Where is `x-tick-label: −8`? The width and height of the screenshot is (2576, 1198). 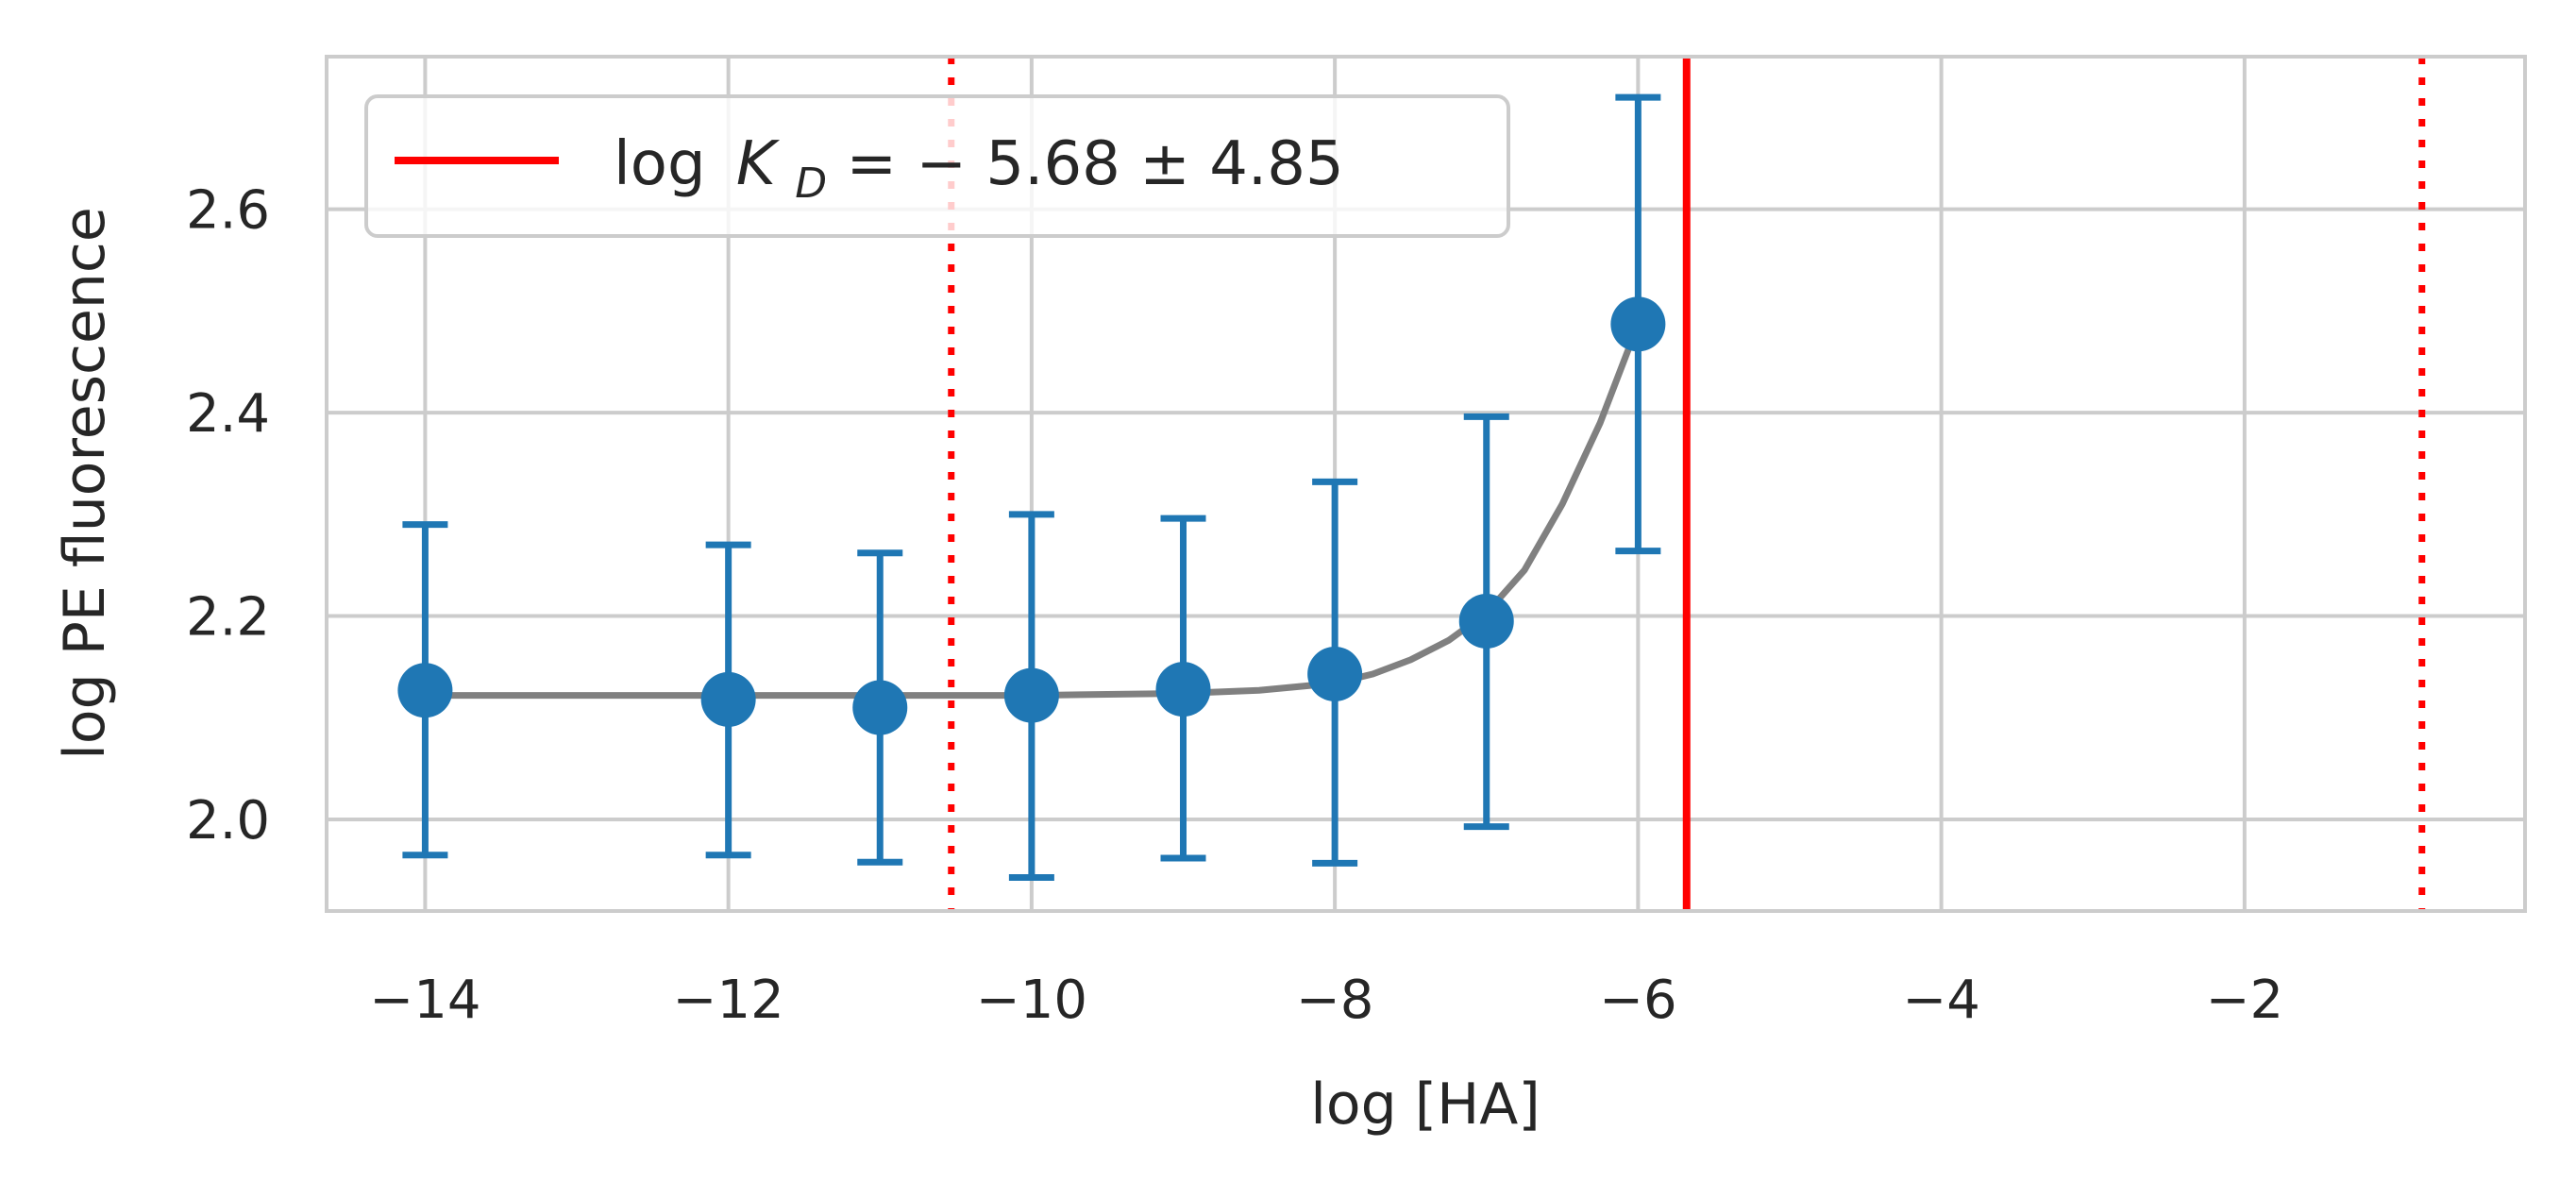
x-tick-label: −8 is located at coordinates (1335, 1001).